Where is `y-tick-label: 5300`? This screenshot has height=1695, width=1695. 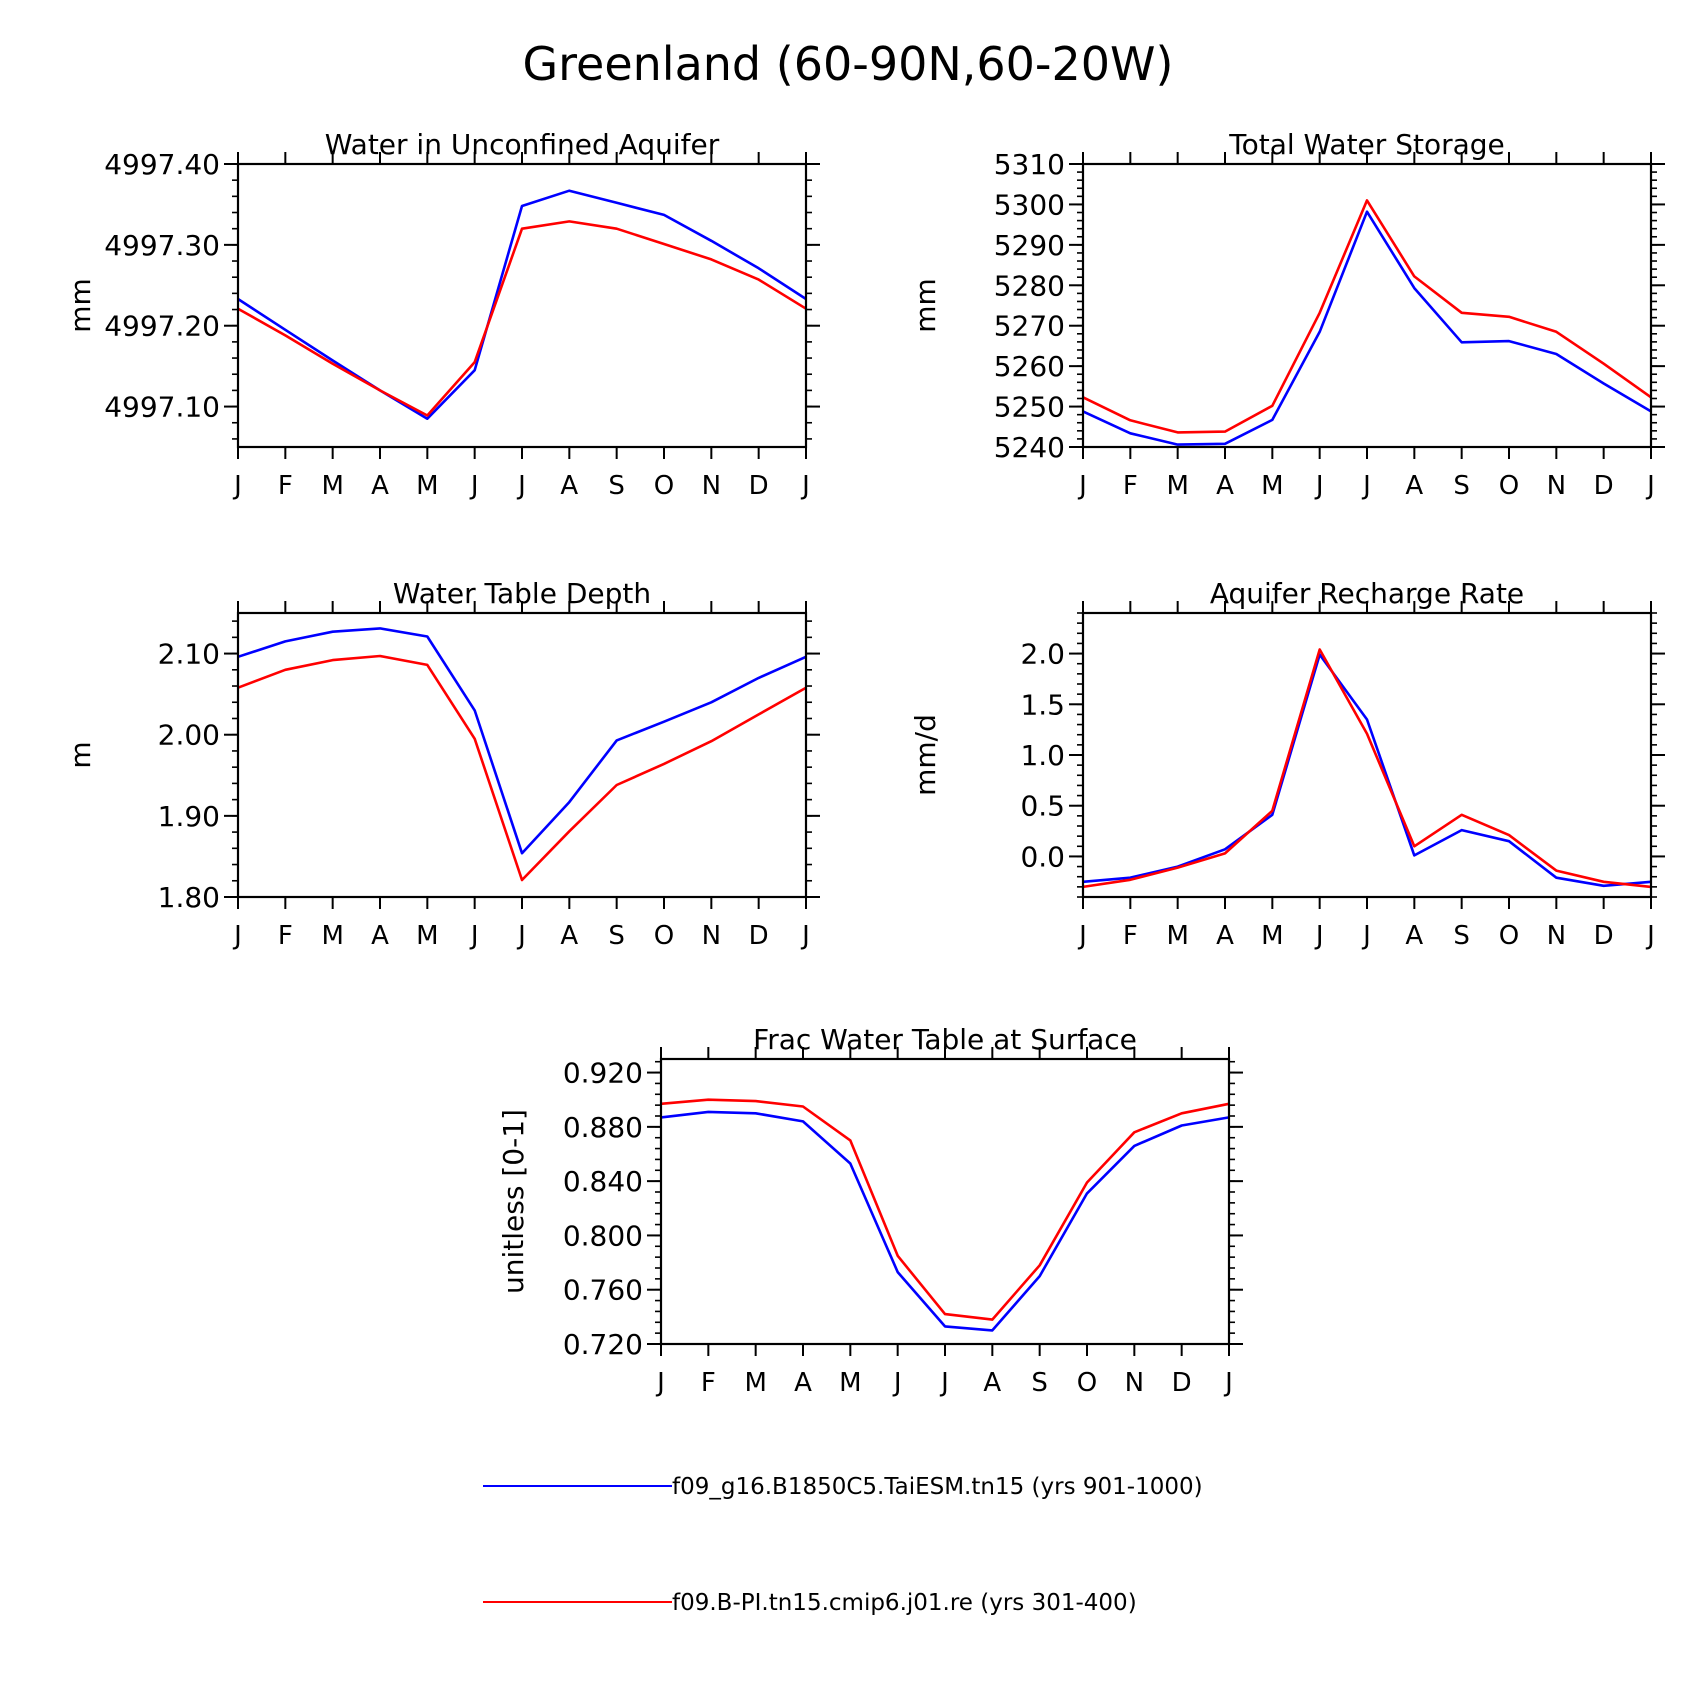 y-tick-label: 5300 is located at coordinates (1029, 204).